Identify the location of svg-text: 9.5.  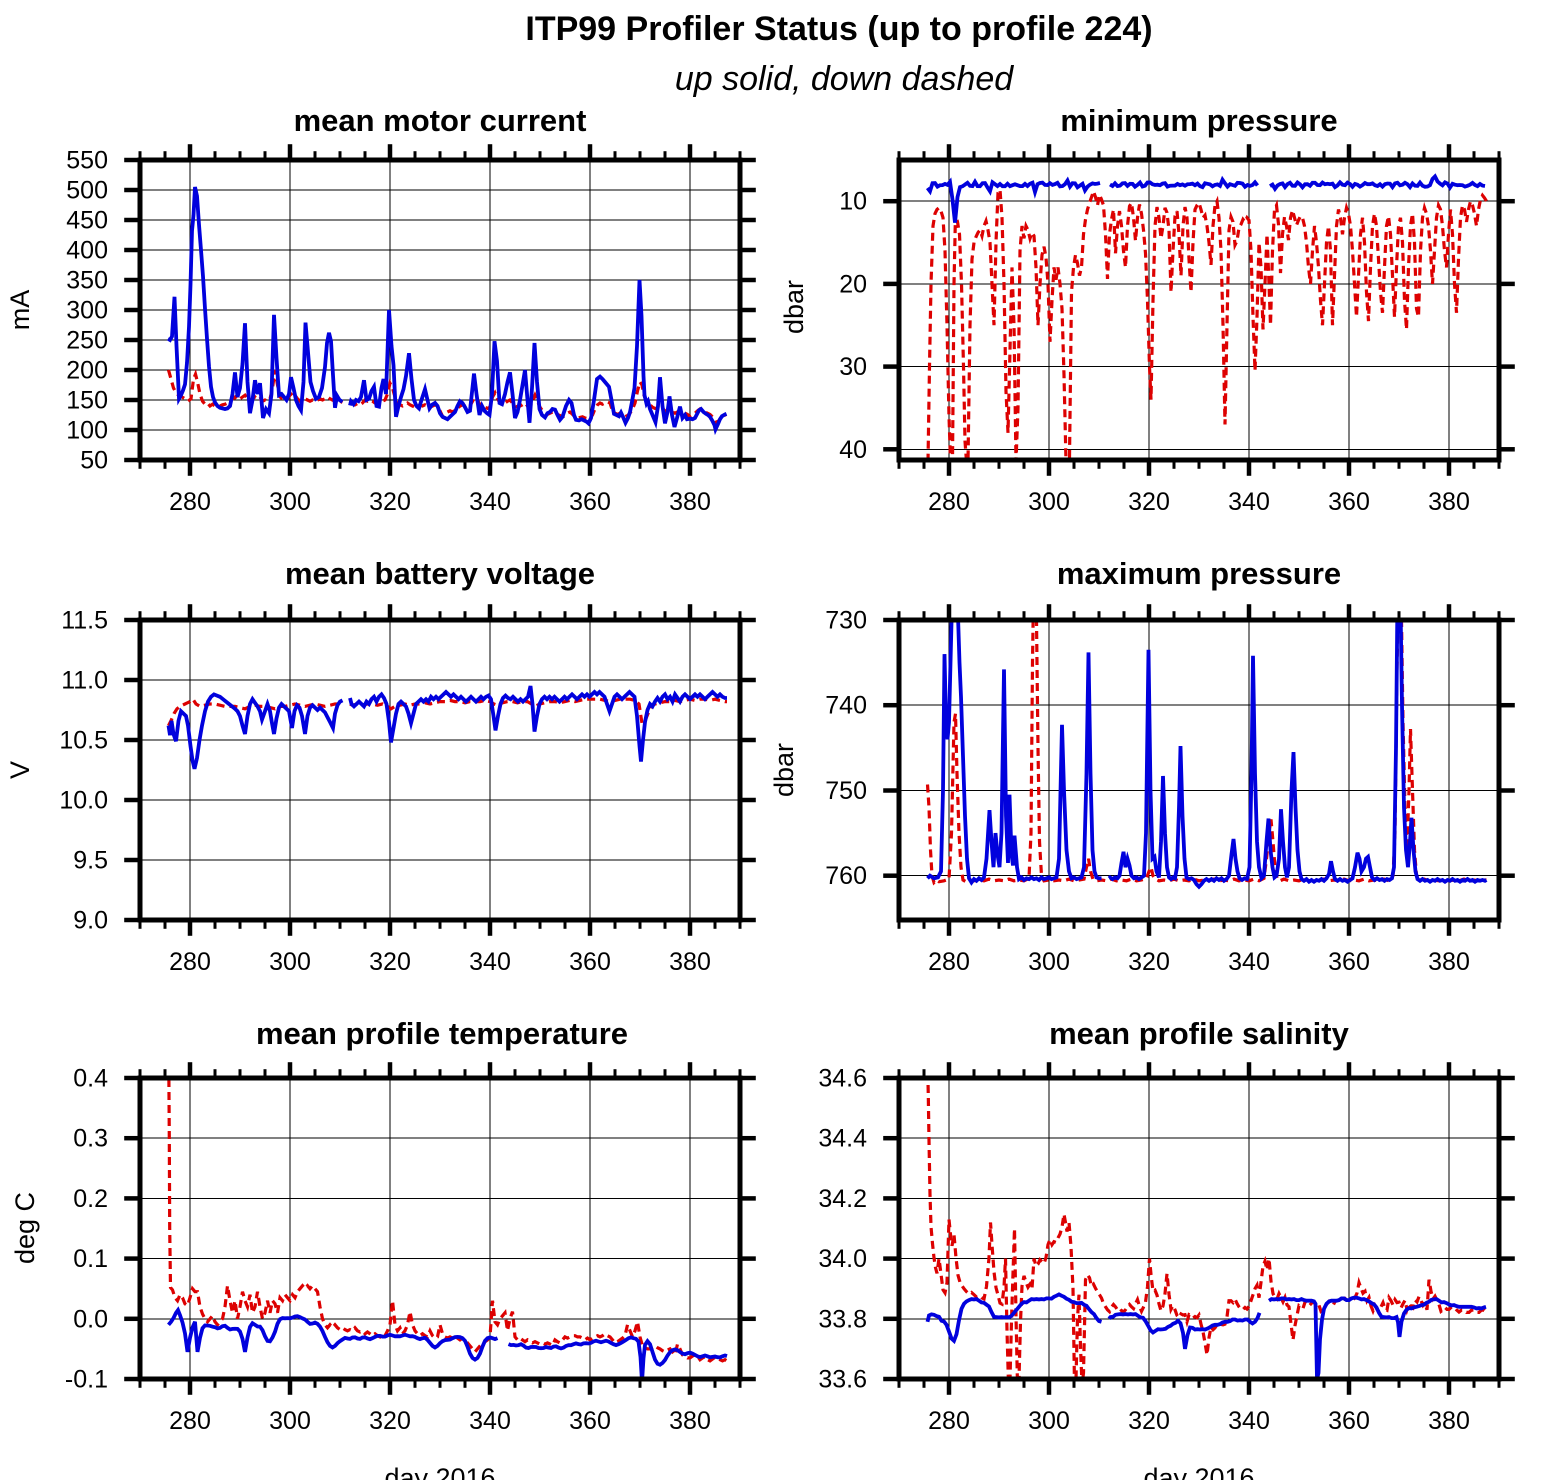
(90, 861).